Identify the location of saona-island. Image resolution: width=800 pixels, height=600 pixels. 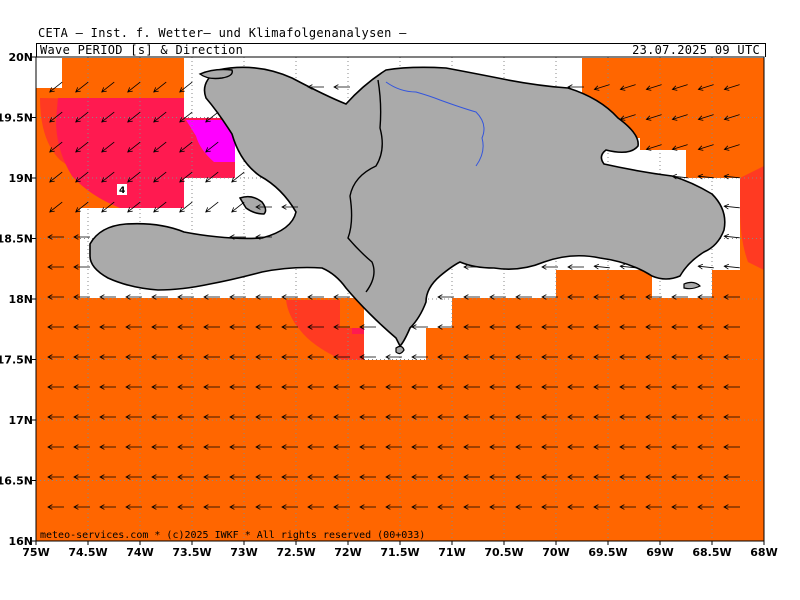
(692, 285).